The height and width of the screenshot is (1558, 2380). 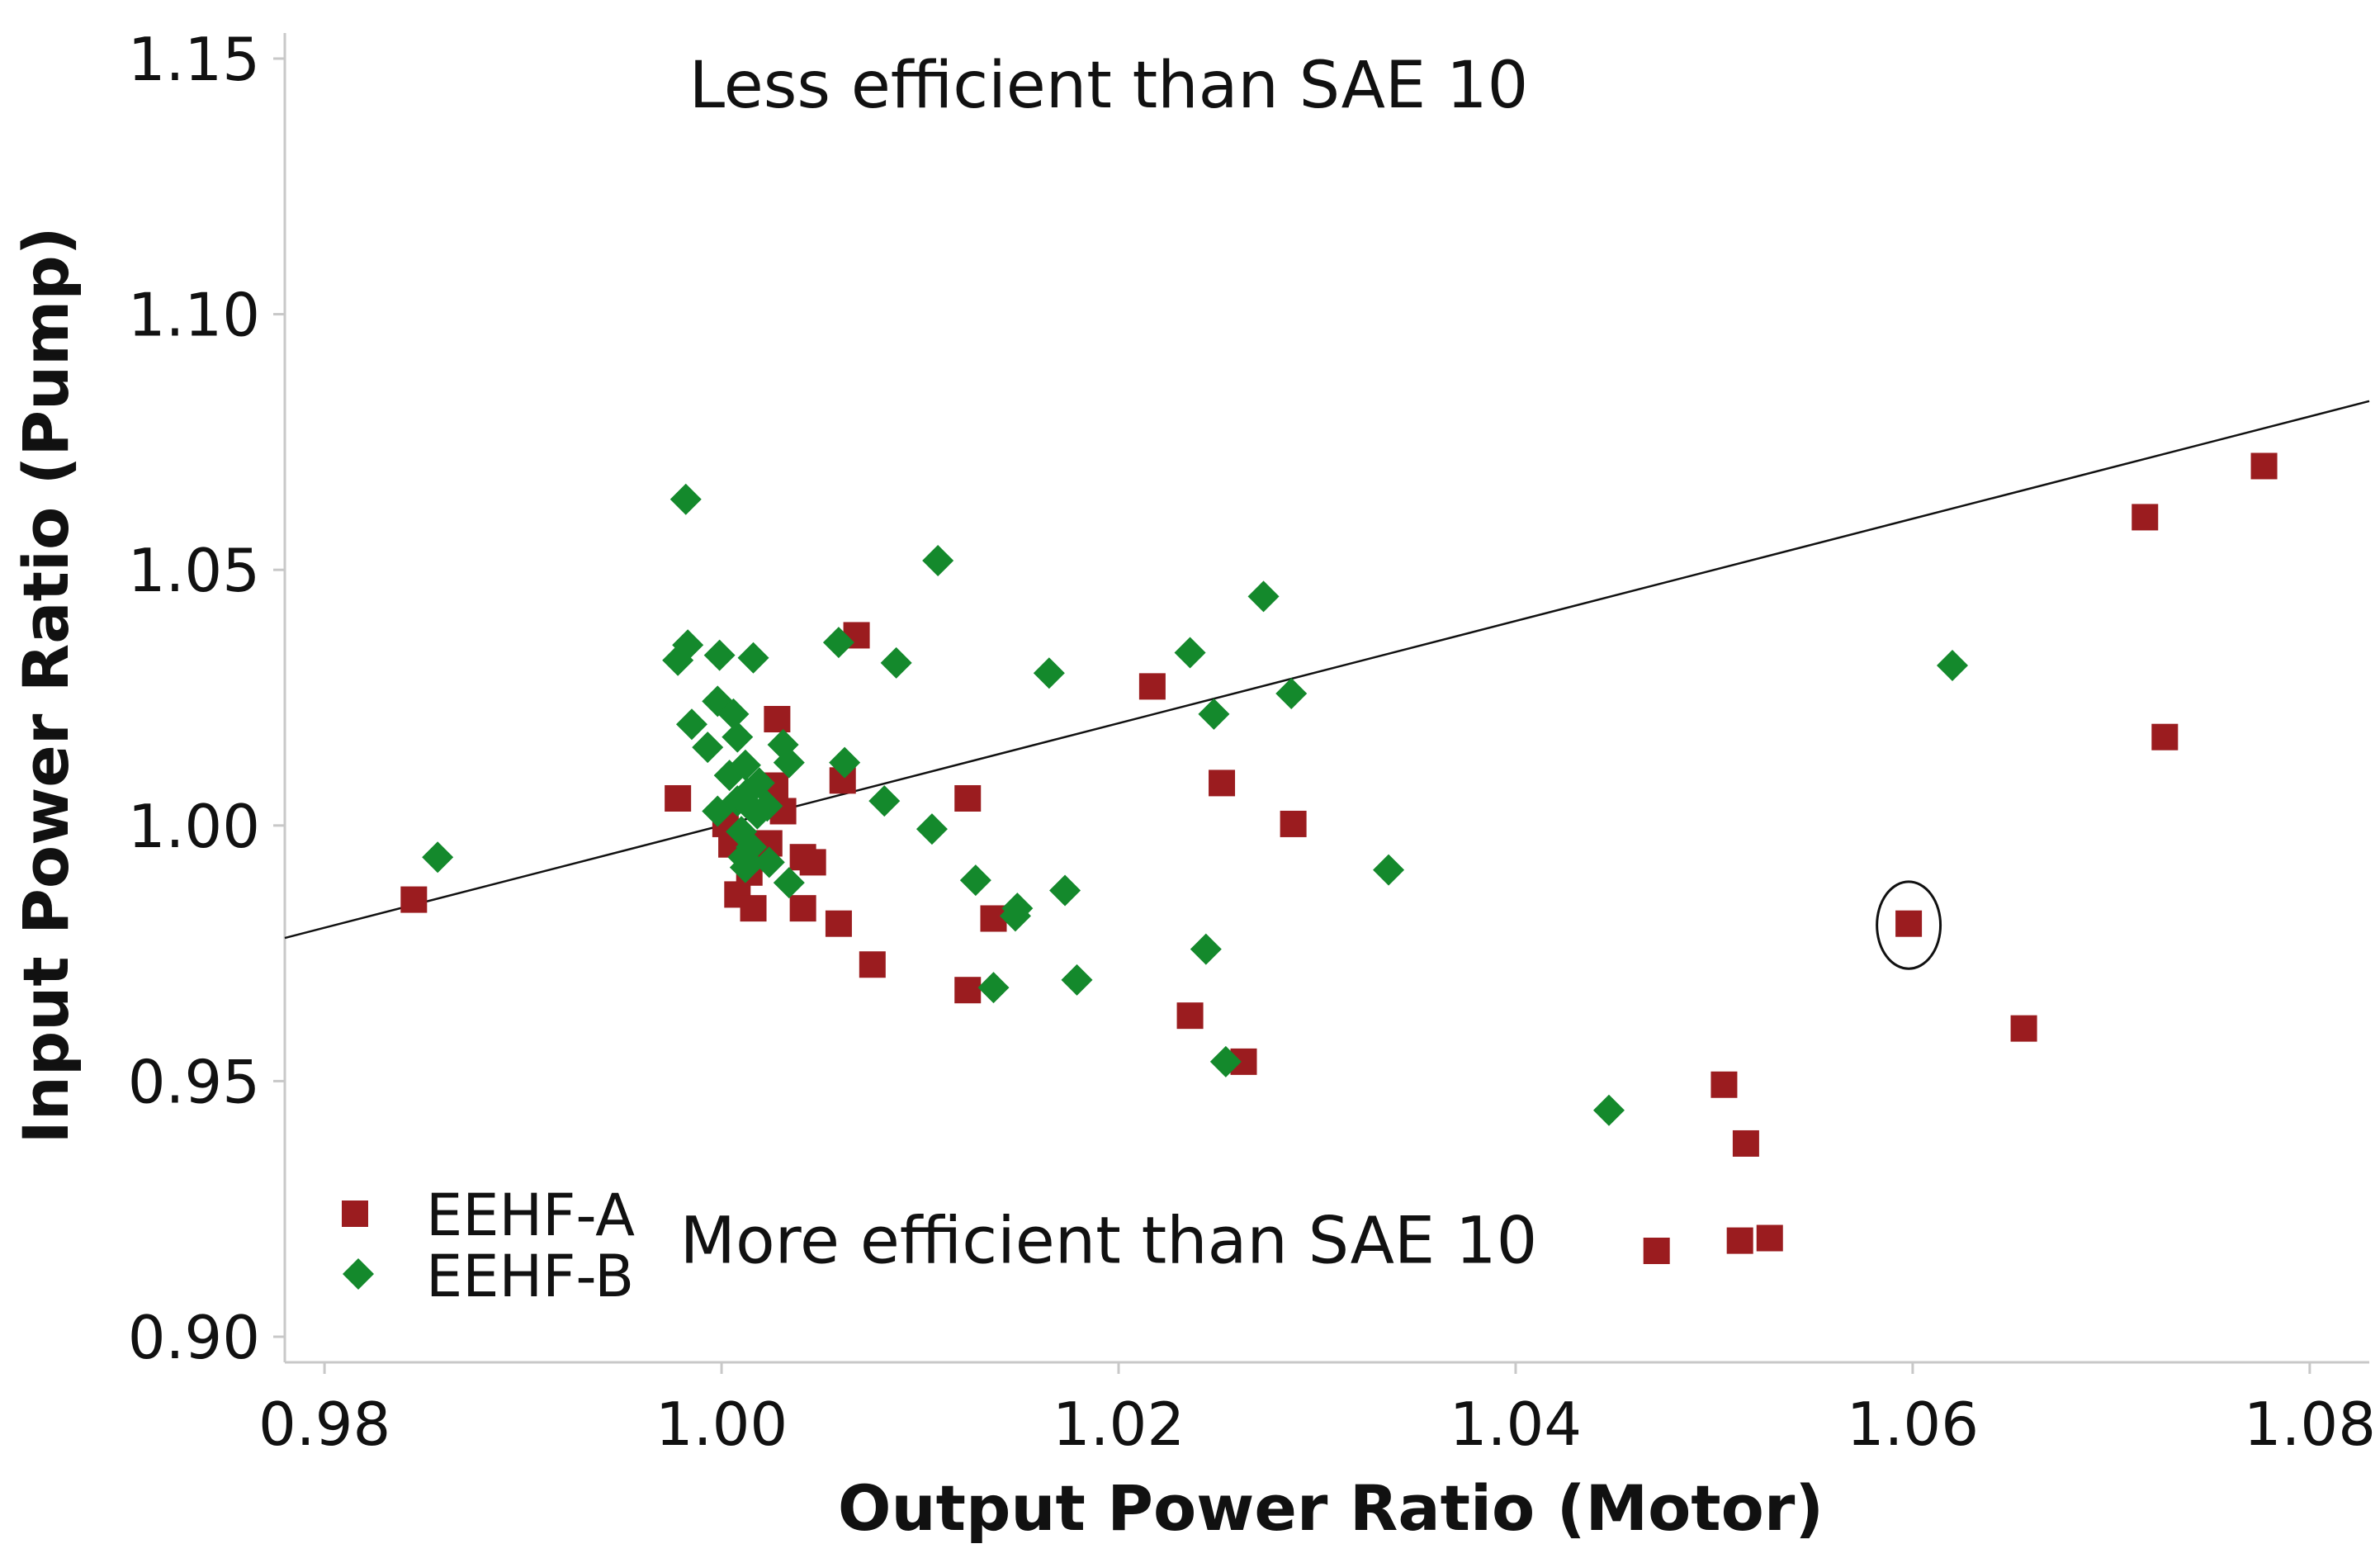 What do you see at coordinates (194, 1081) in the screenshot?
I see `y-tick-label: 0.95` at bounding box center [194, 1081].